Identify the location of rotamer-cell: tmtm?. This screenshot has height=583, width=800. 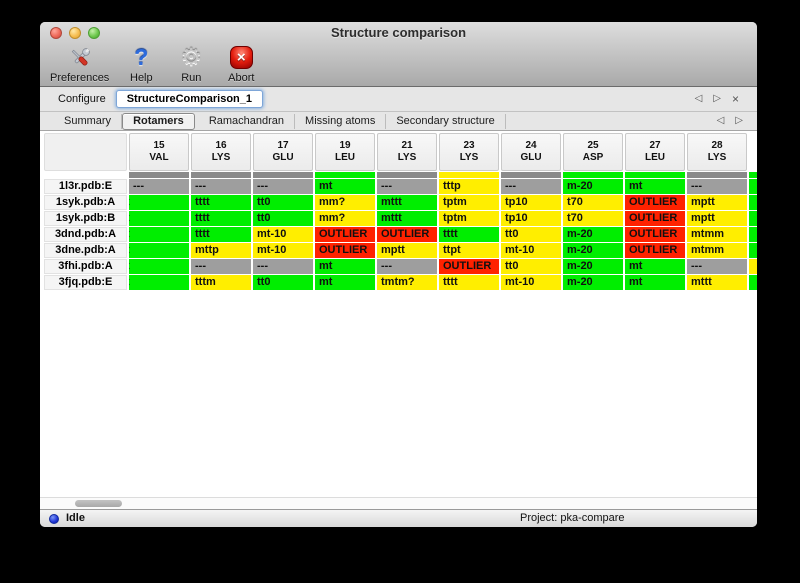
(407, 282).